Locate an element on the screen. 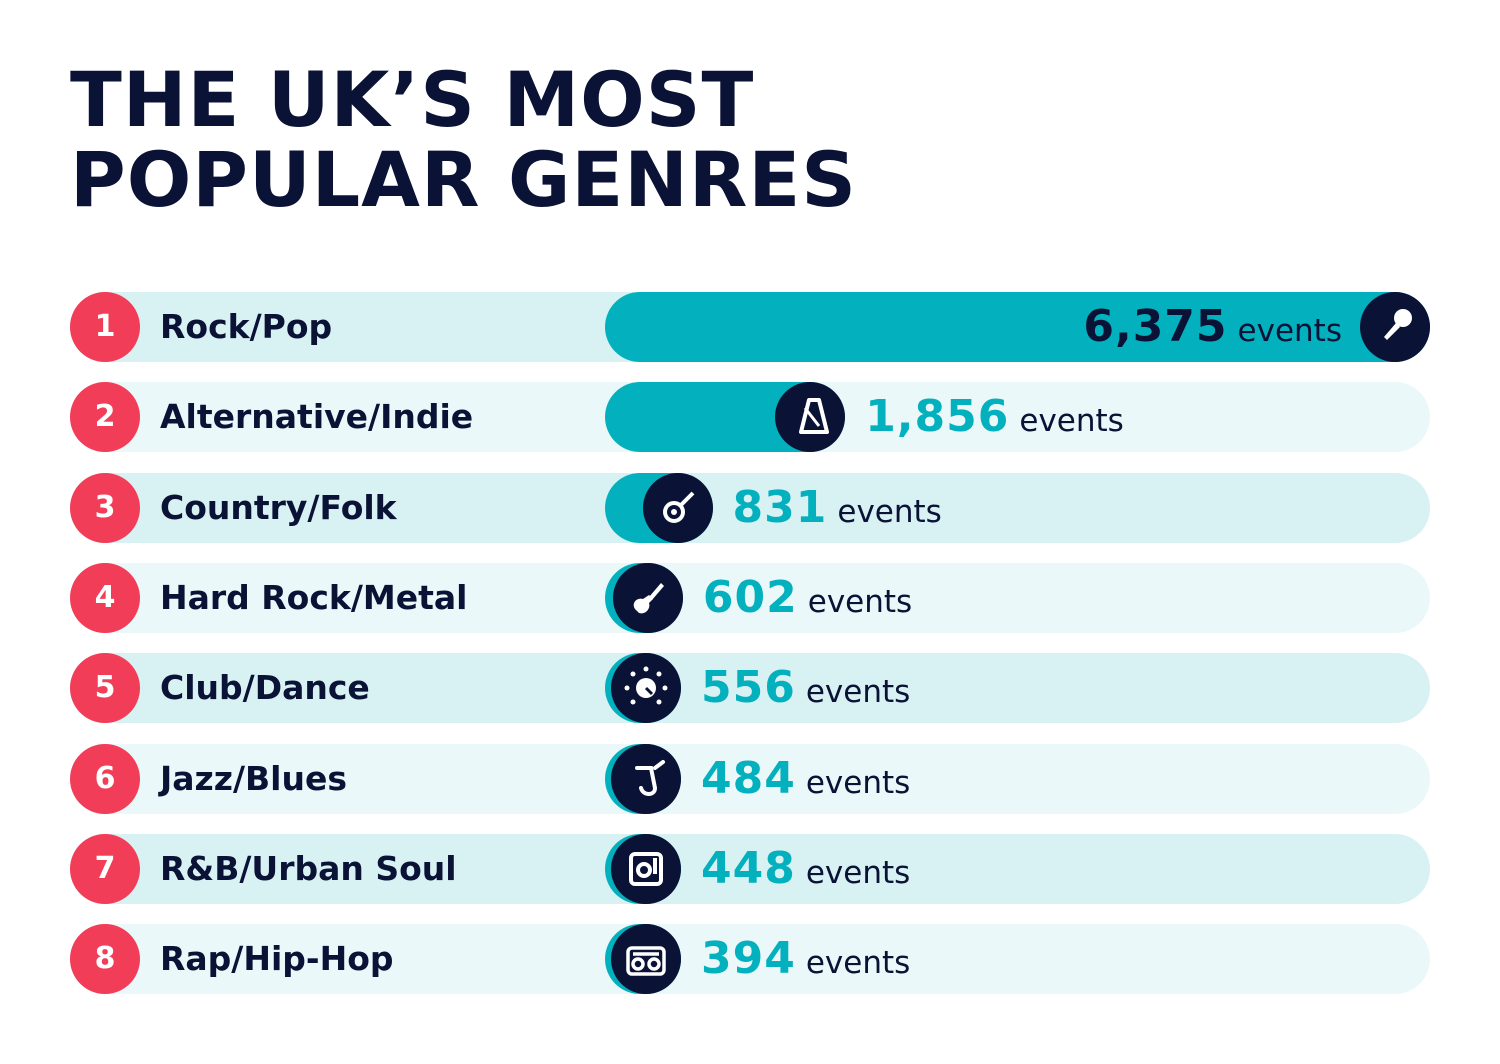  genre-label: Rock/Pop is located at coordinates (246, 326).